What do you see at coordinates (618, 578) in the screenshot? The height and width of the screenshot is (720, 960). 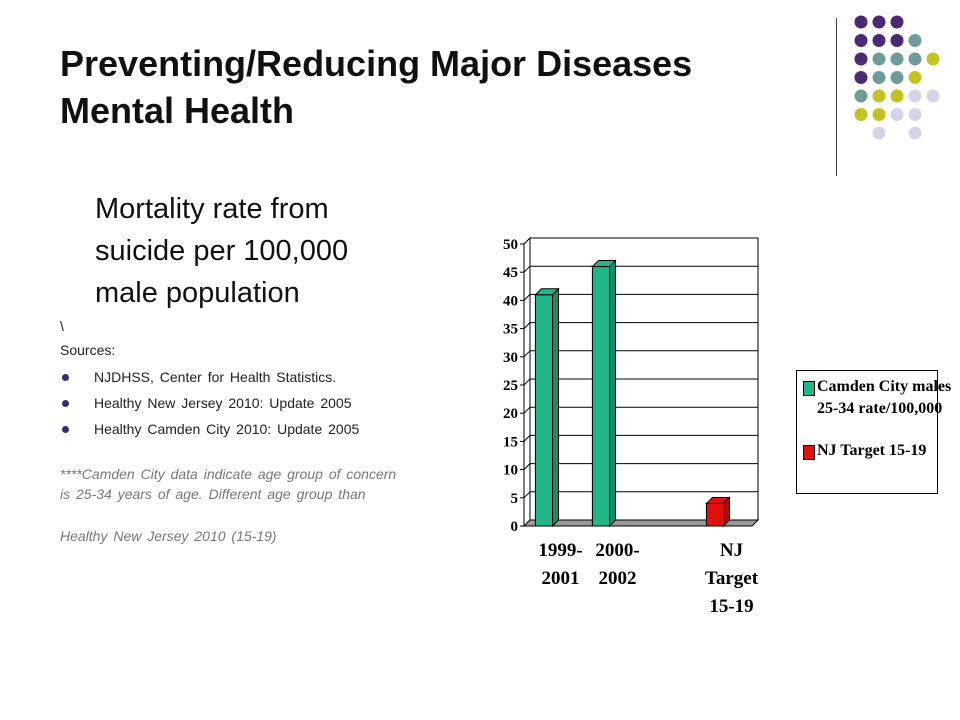 I see `x-tick-label: 2002` at bounding box center [618, 578].